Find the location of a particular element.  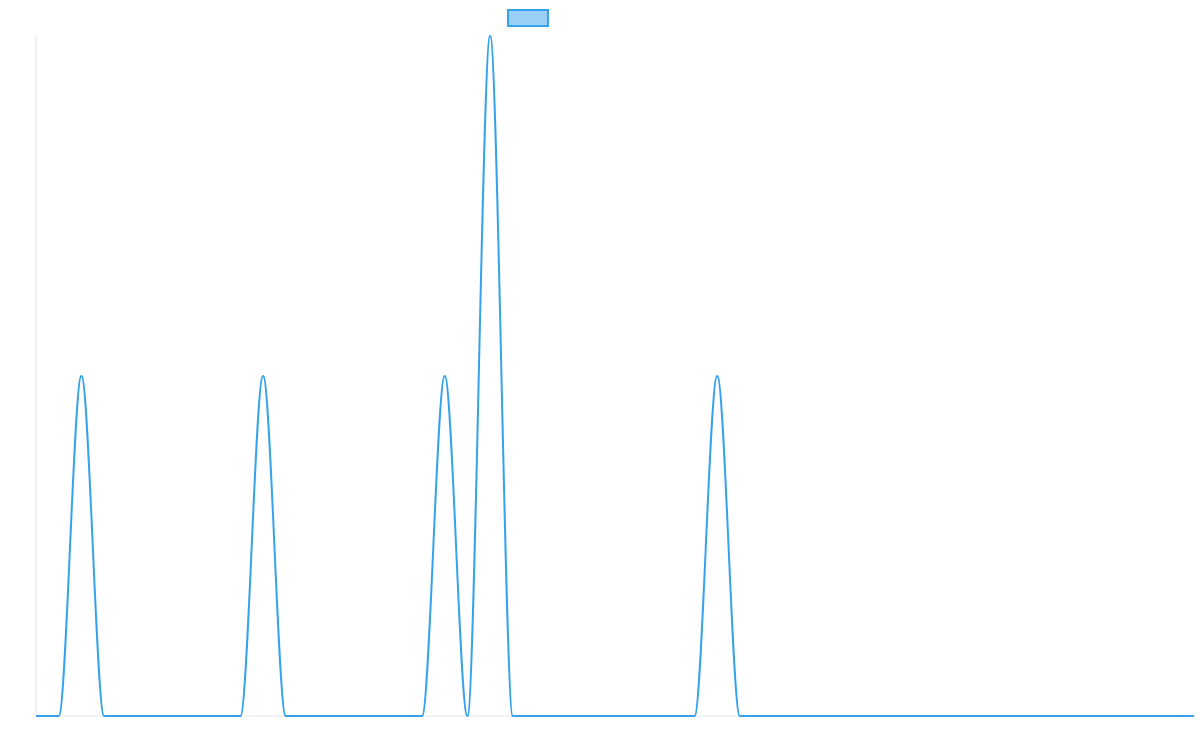

legend-swatch is located at coordinates (528, 18).